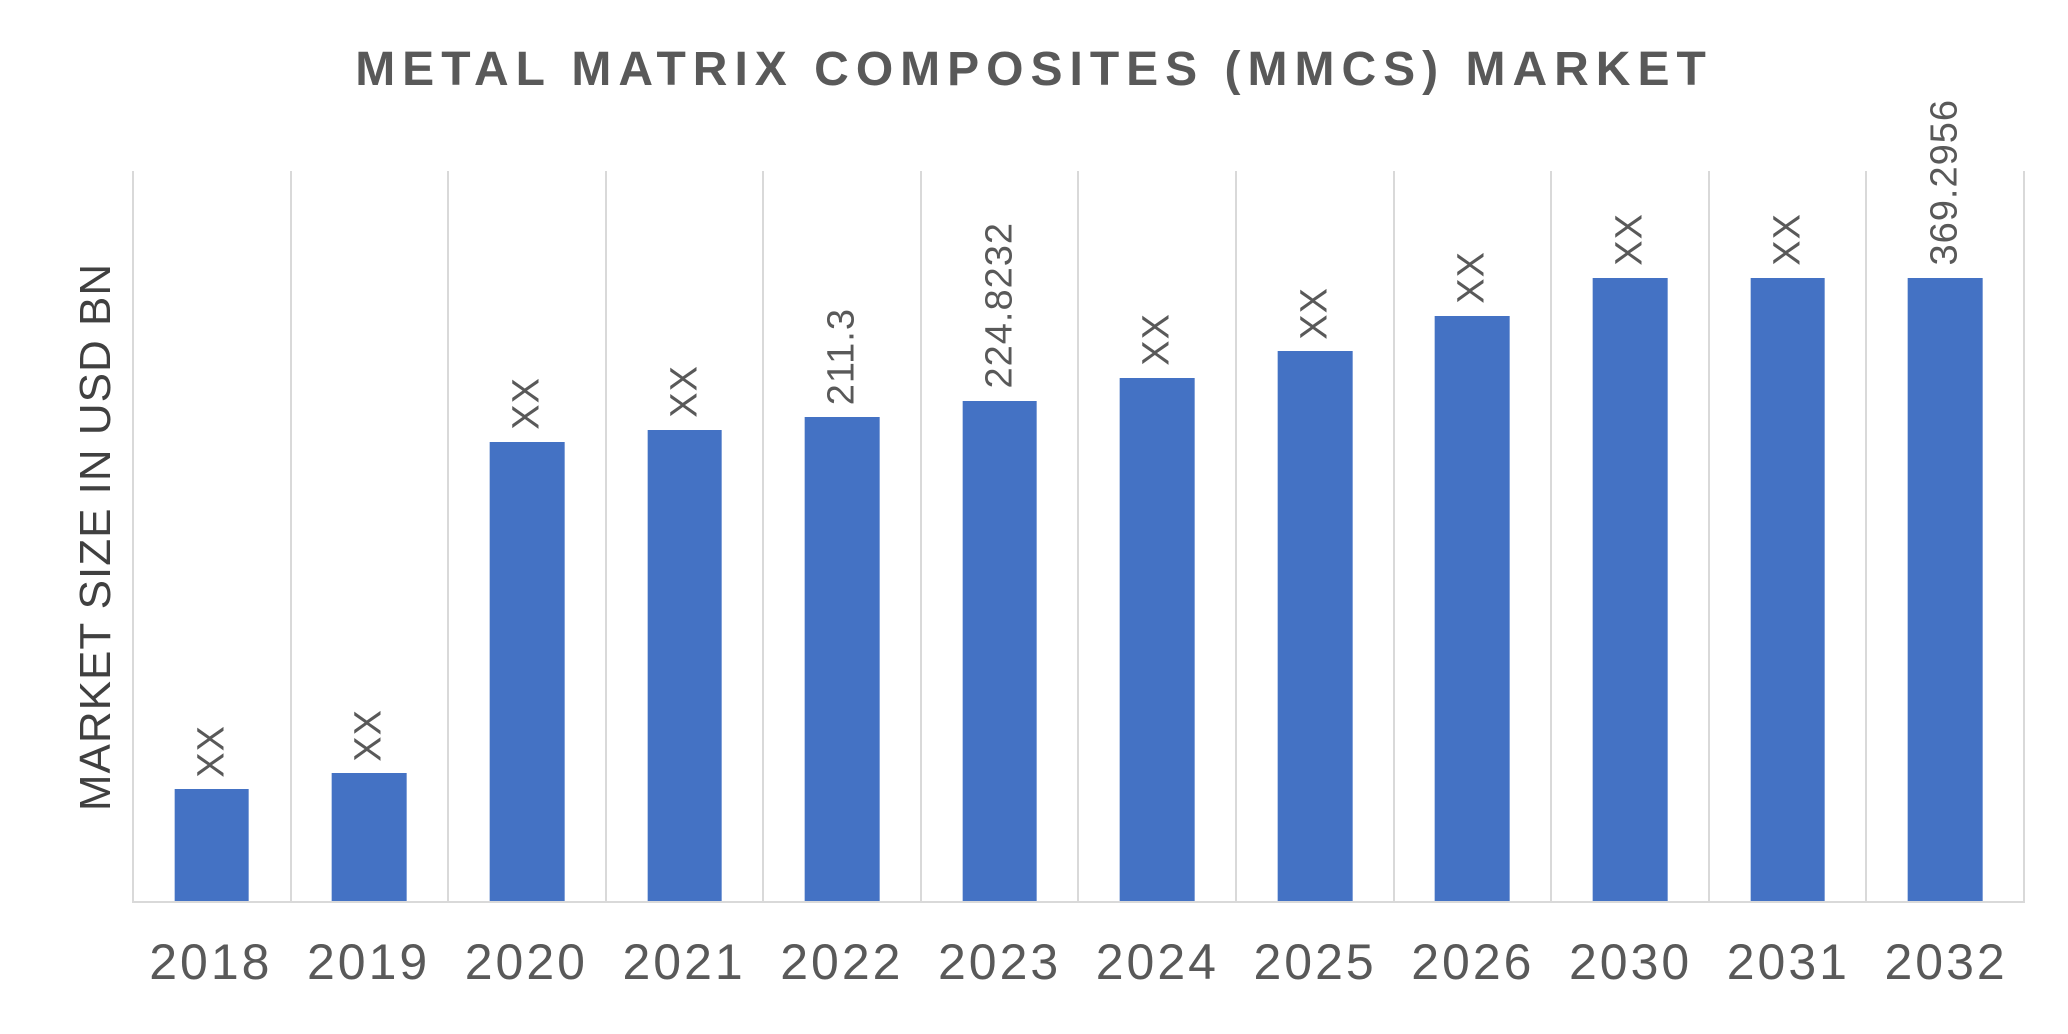 The height and width of the screenshot is (1034, 2068). I want to click on x-tick-label: 2019, so click(369, 962).